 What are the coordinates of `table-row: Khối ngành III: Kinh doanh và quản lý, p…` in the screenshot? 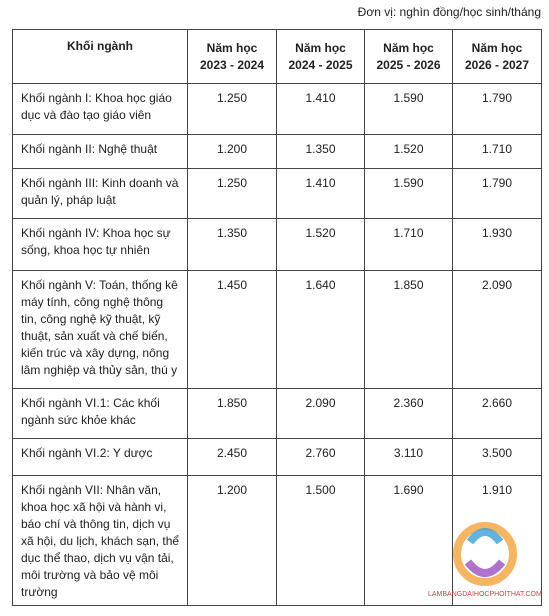 It's located at (277, 193).